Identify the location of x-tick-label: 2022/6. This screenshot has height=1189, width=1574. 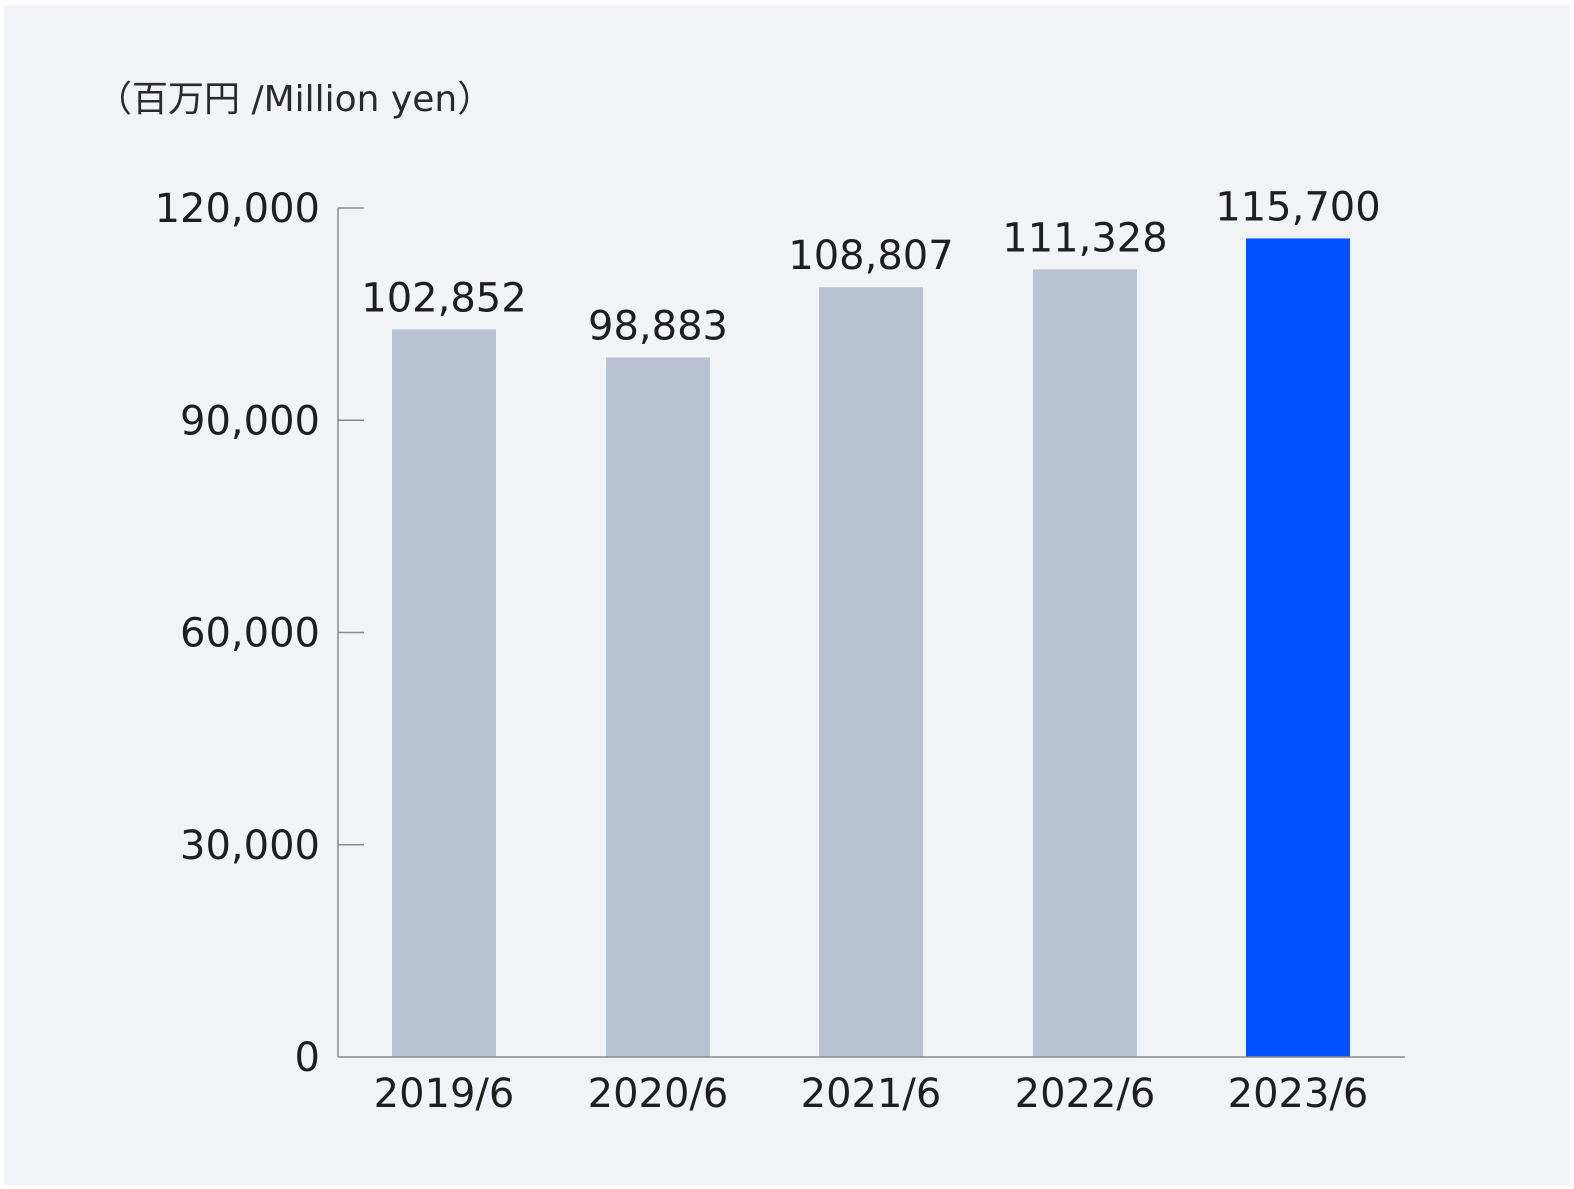
(1085, 1094).